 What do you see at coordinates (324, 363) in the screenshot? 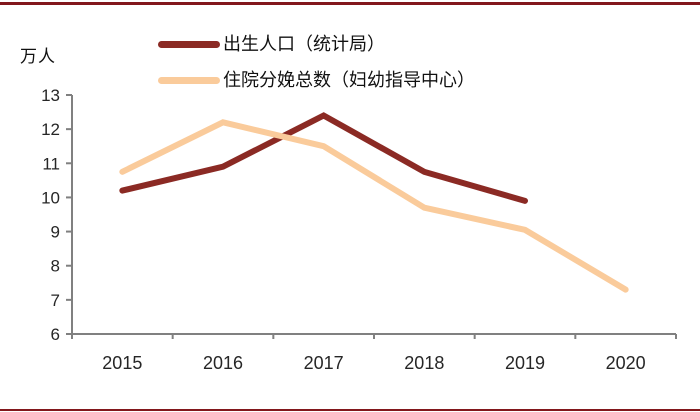
I see `x-tick-label: 2017` at bounding box center [324, 363].